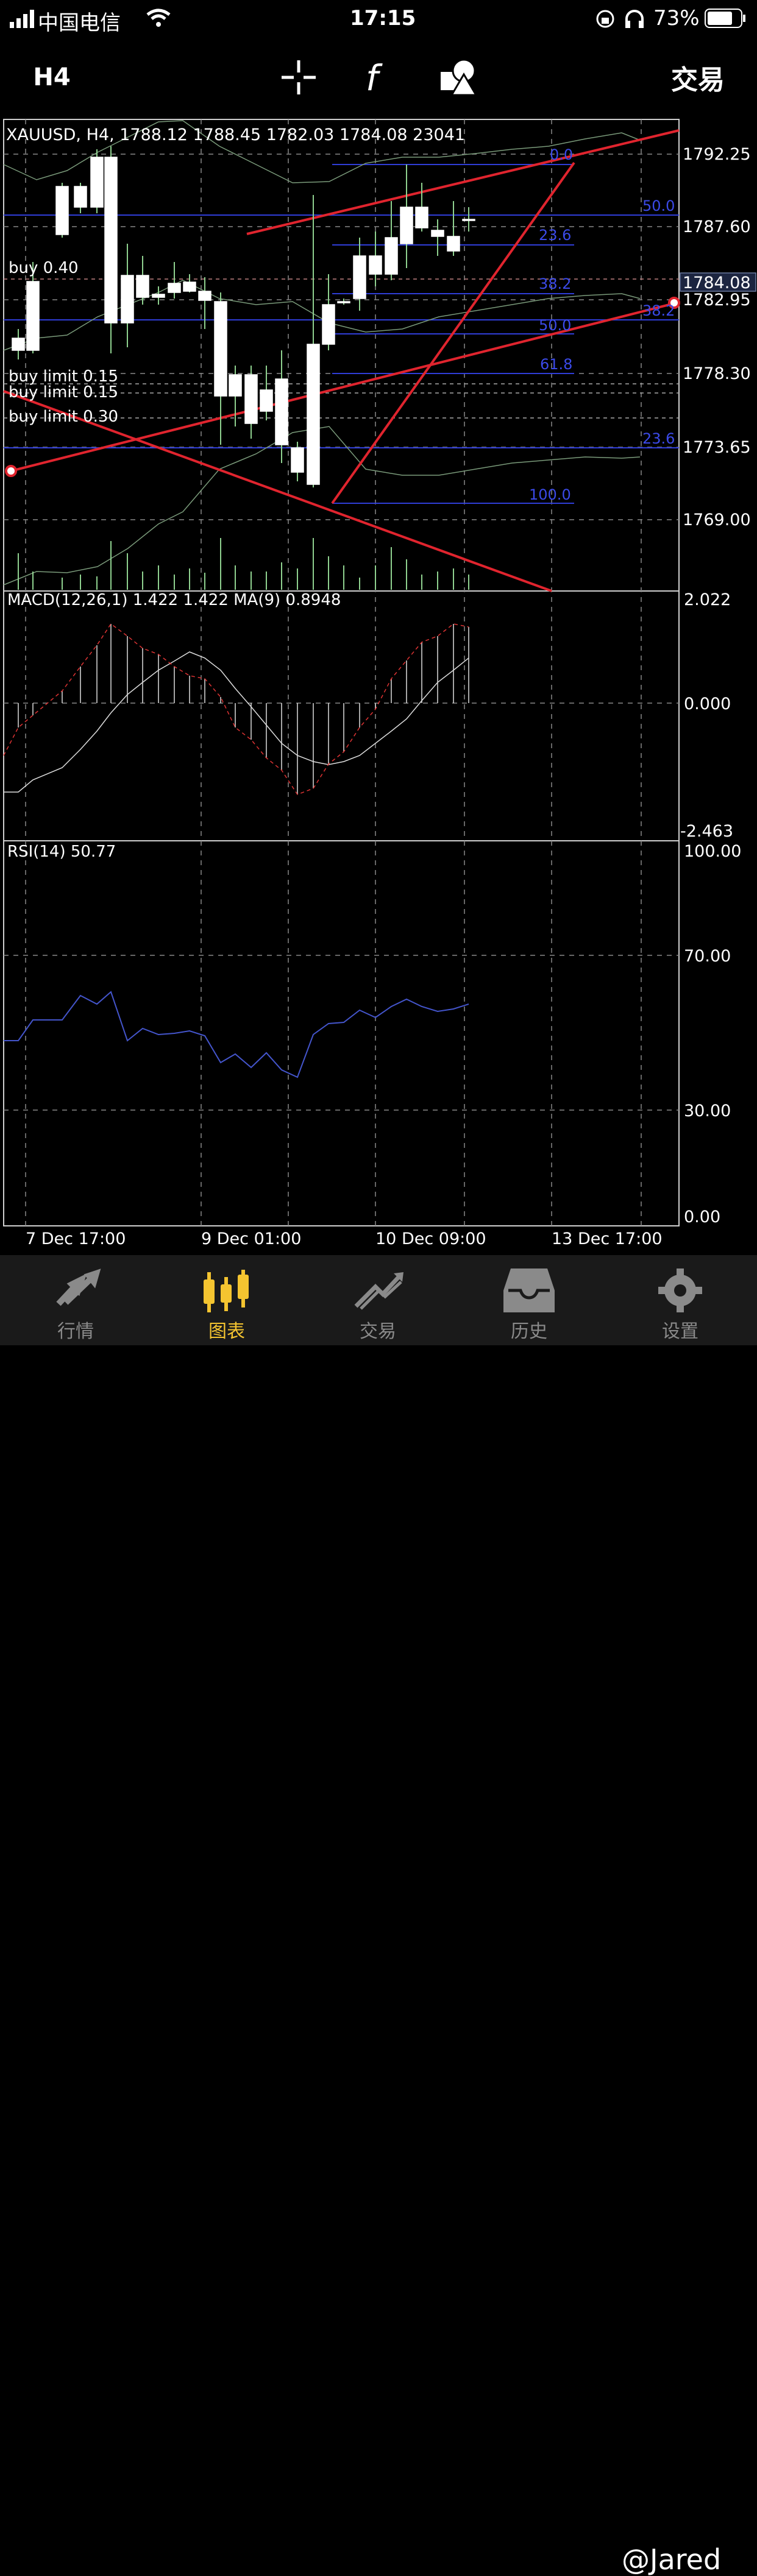  I want to click on macd-main-line, so click(236, 709).